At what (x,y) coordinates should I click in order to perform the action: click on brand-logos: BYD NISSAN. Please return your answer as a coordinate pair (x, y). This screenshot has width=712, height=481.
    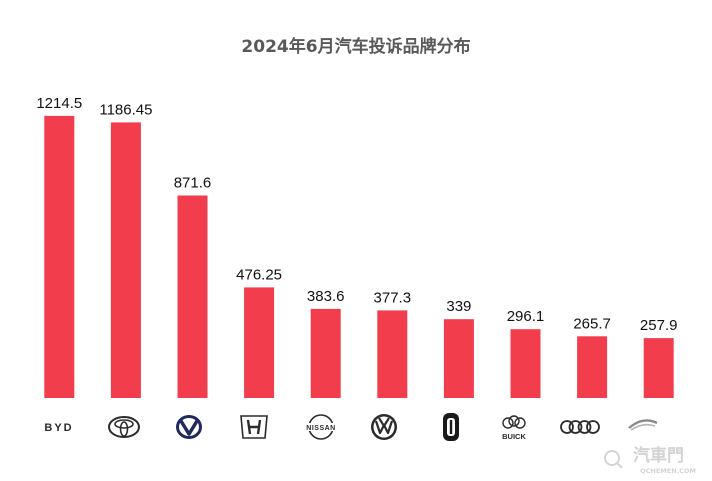
    Looking at the image, I should click on (351, 427).